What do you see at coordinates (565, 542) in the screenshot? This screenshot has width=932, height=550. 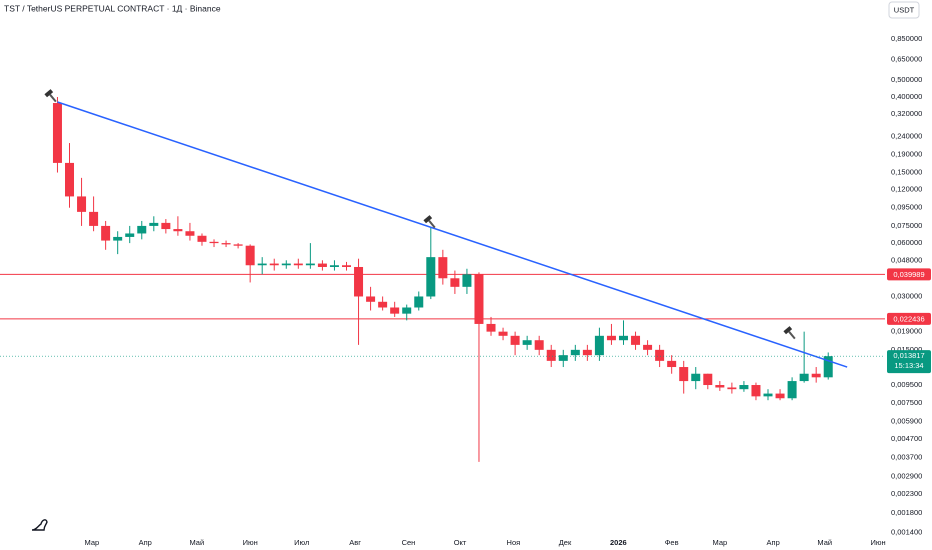 I see `x-tick-label: Дек` at bounding box center [565, 542].